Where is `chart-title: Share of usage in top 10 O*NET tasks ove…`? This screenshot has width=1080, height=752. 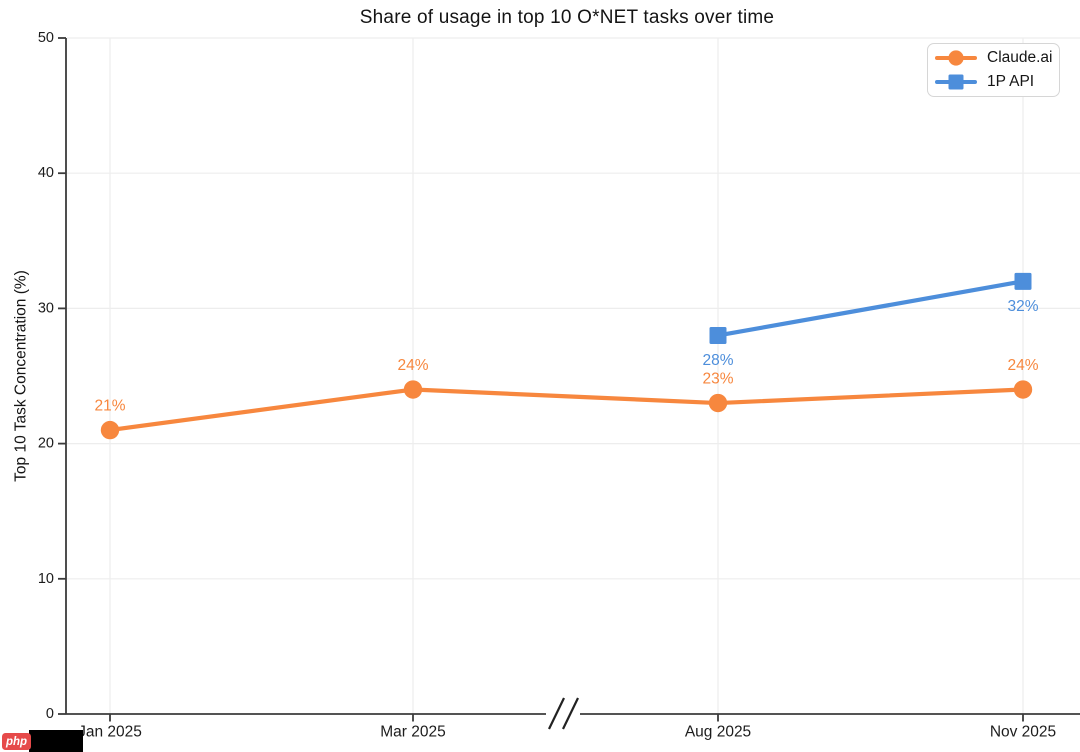 chart-title: Share of usage in top 10 O*NET tasks ove… is located at coordinates (567, 17).